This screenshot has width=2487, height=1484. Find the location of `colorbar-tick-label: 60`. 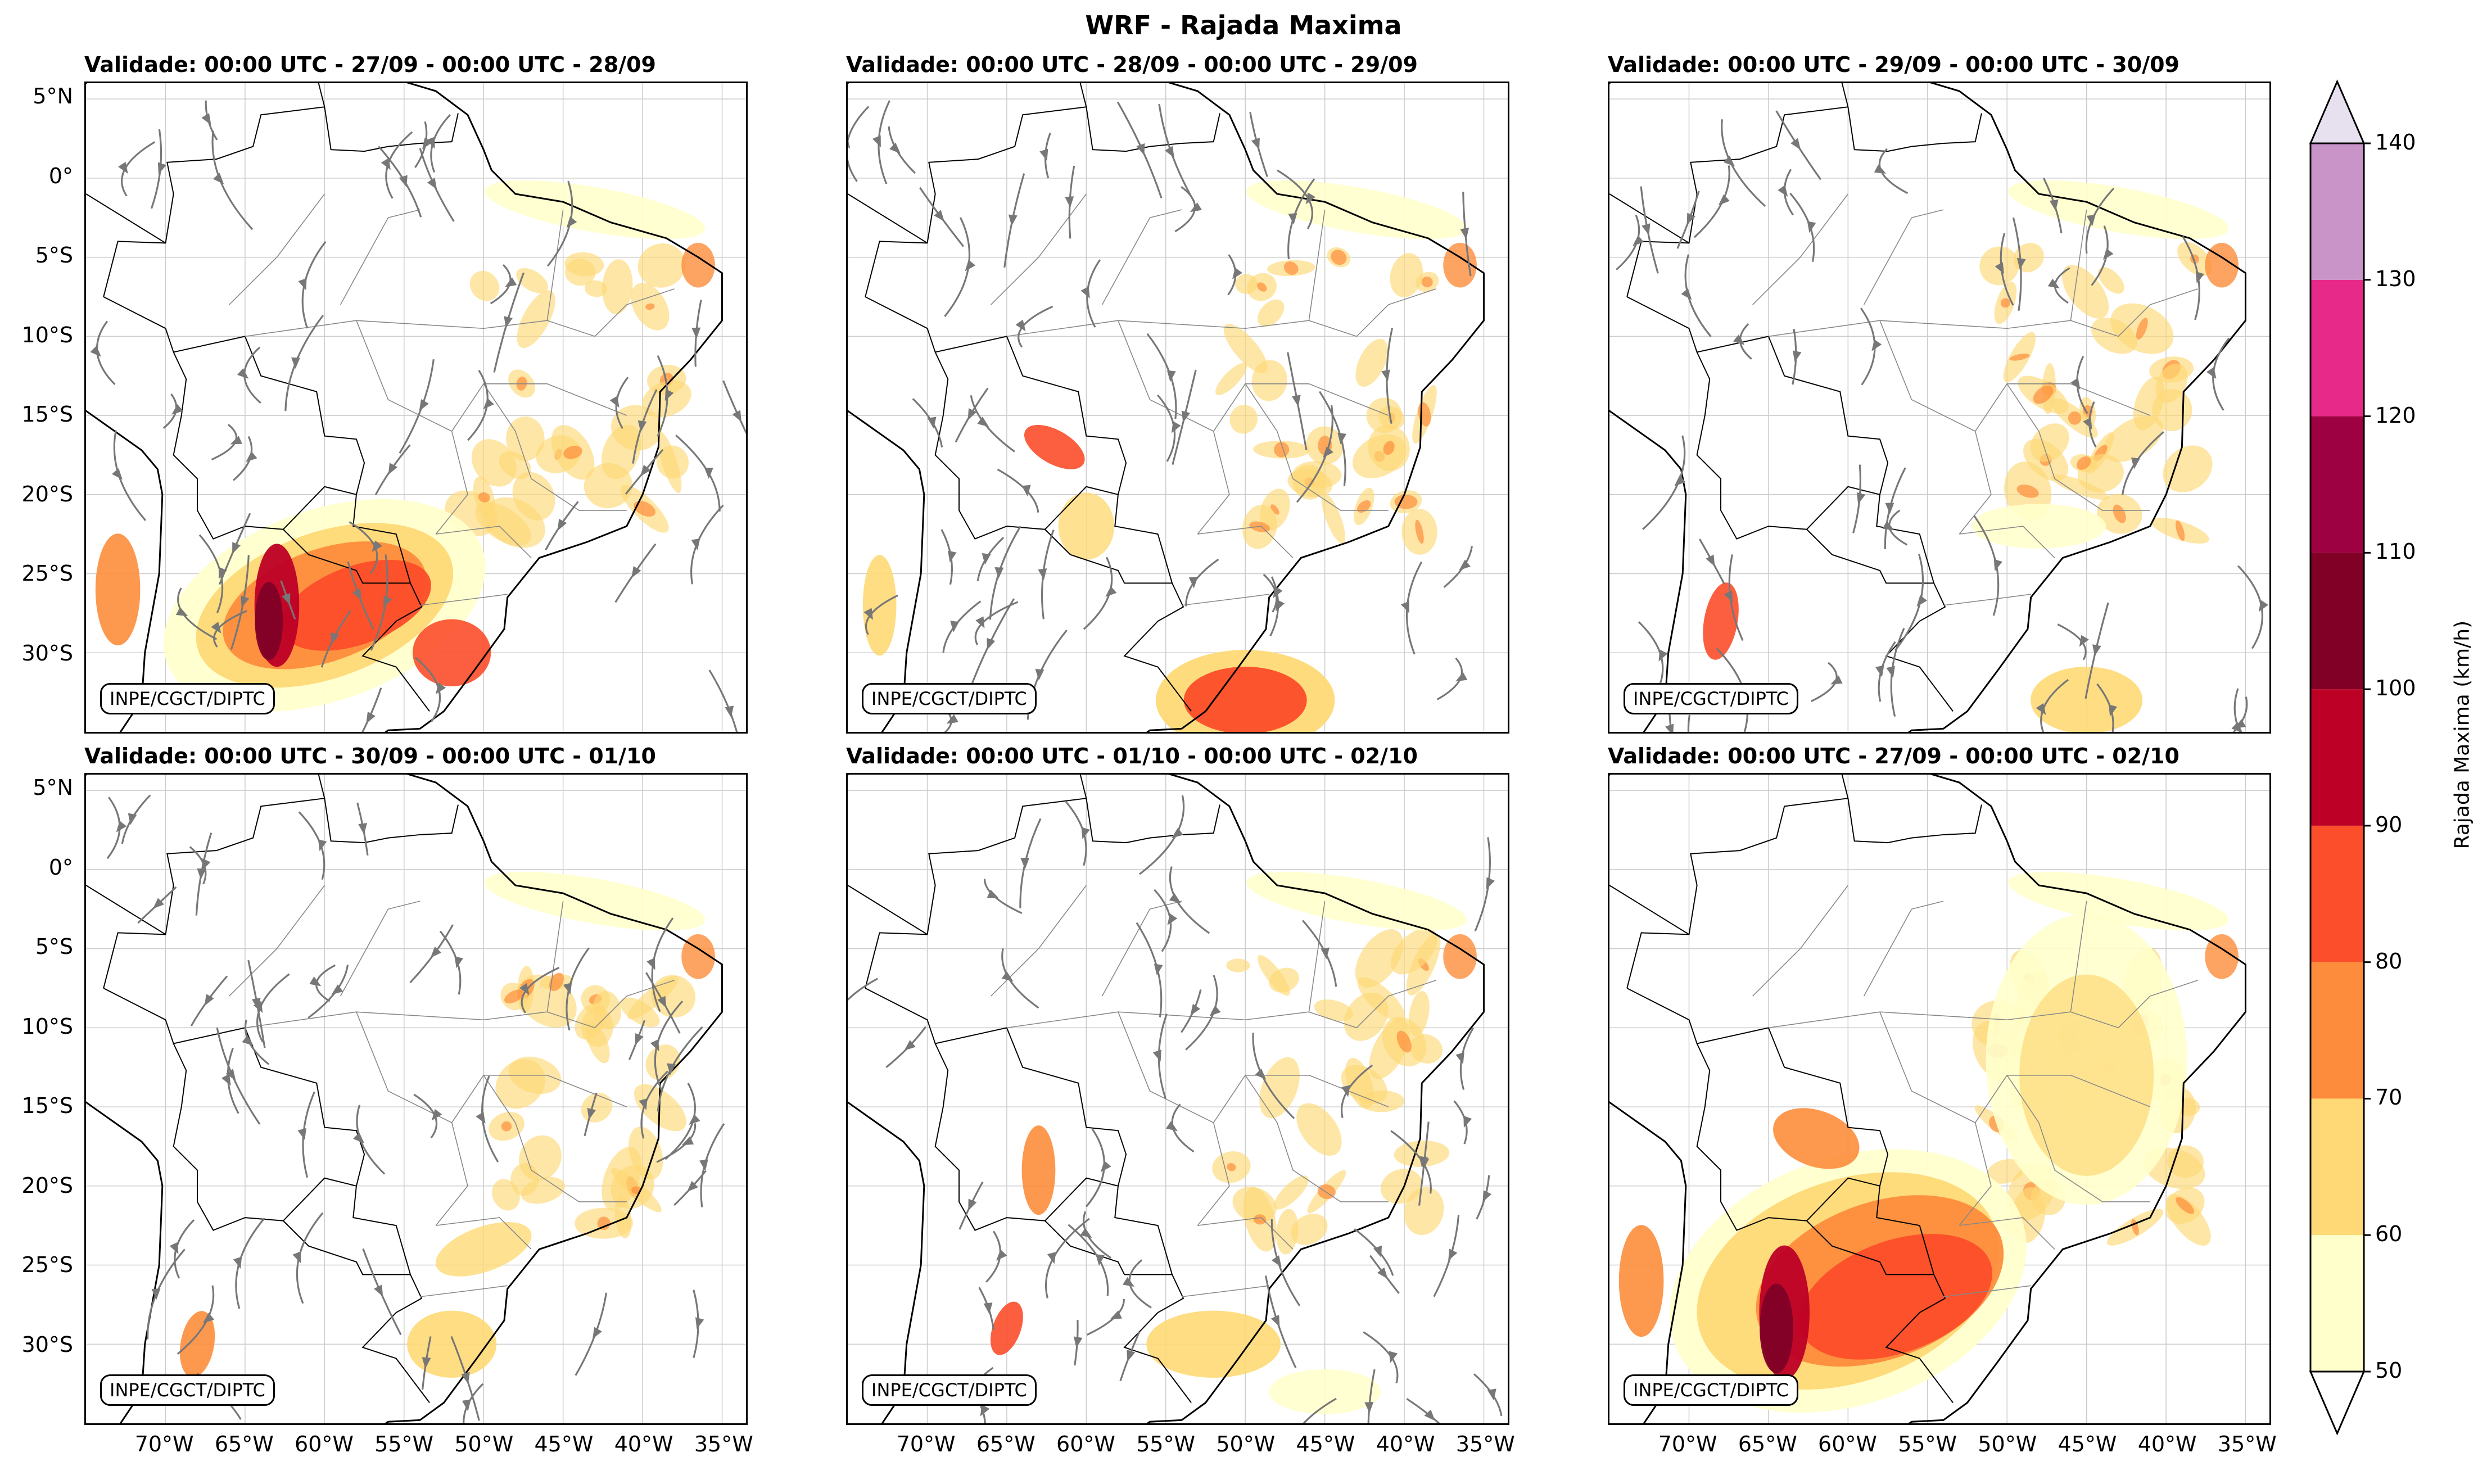

colorbar-tick-label: 60 is located at coordinates (2389, 1234).